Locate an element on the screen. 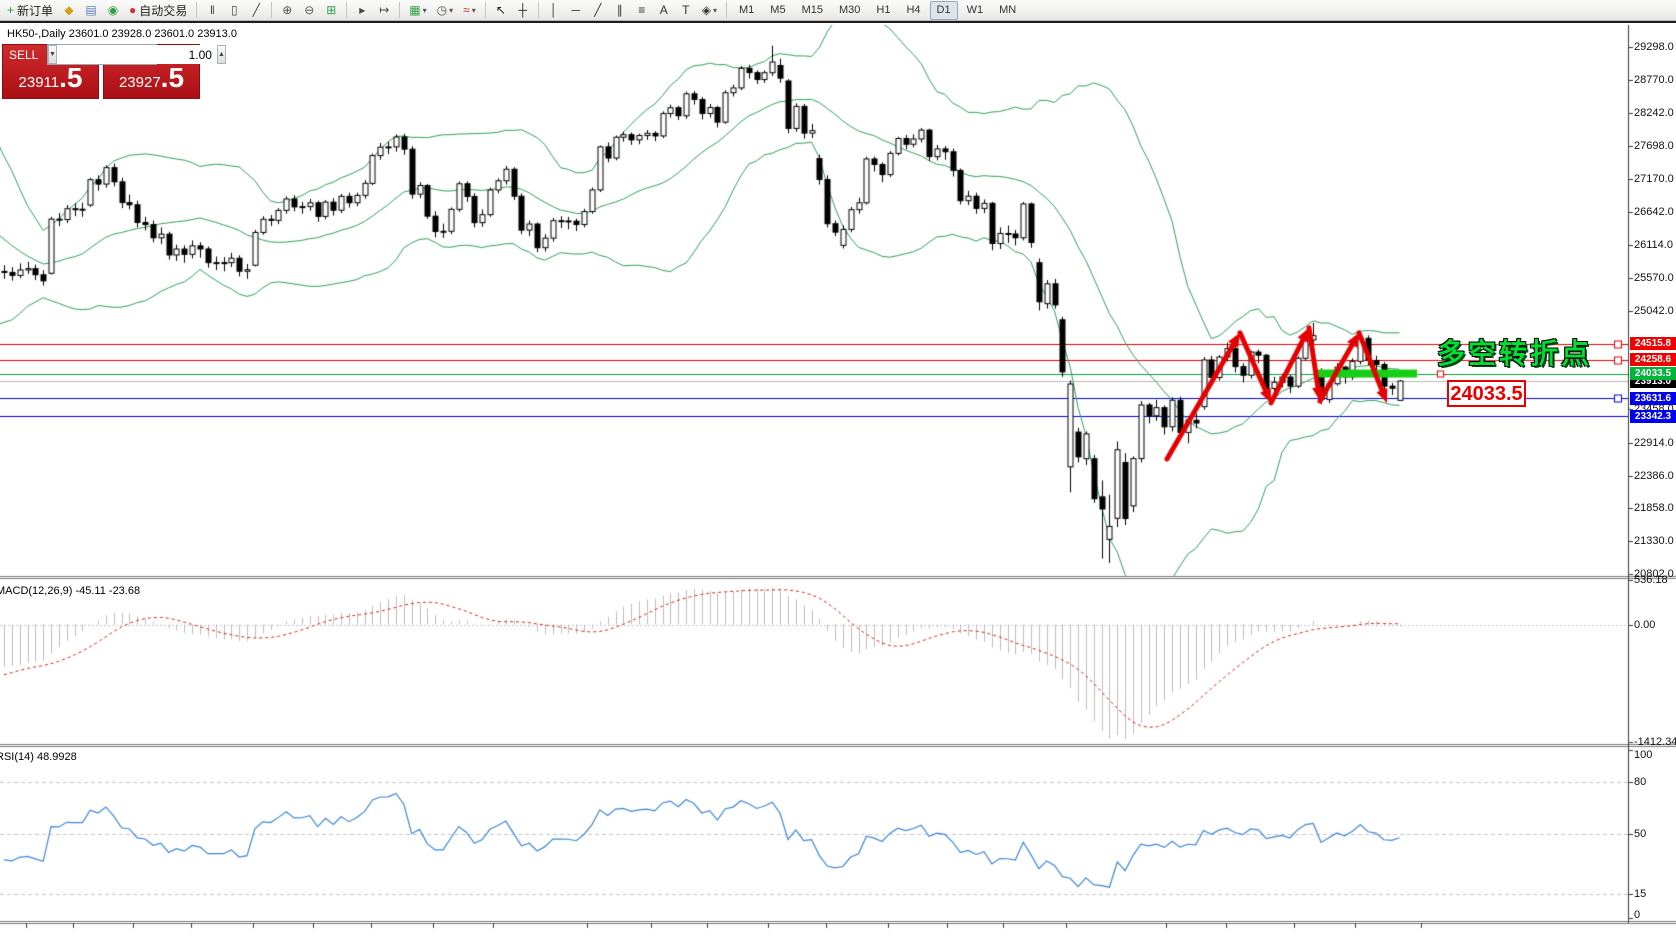 This screenshot has height=941, width=1676. market-watch-icon: ◆ is located at coordinates (69, 10).